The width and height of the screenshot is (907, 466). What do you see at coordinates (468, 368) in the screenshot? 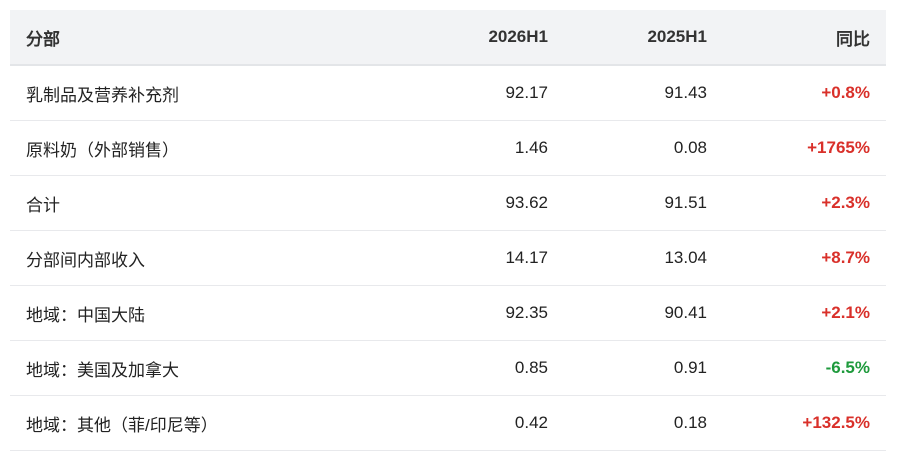
I see `cell: 0.85` at bounding box center [468, 368].